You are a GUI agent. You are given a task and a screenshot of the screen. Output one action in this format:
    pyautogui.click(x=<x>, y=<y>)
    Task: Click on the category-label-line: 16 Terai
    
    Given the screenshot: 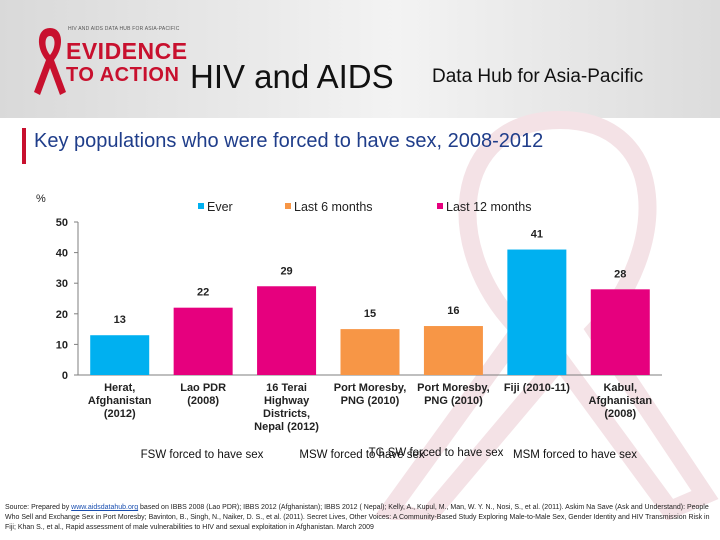 What is the action you would take?
    pyautogui.click(x=286, y=388)
    